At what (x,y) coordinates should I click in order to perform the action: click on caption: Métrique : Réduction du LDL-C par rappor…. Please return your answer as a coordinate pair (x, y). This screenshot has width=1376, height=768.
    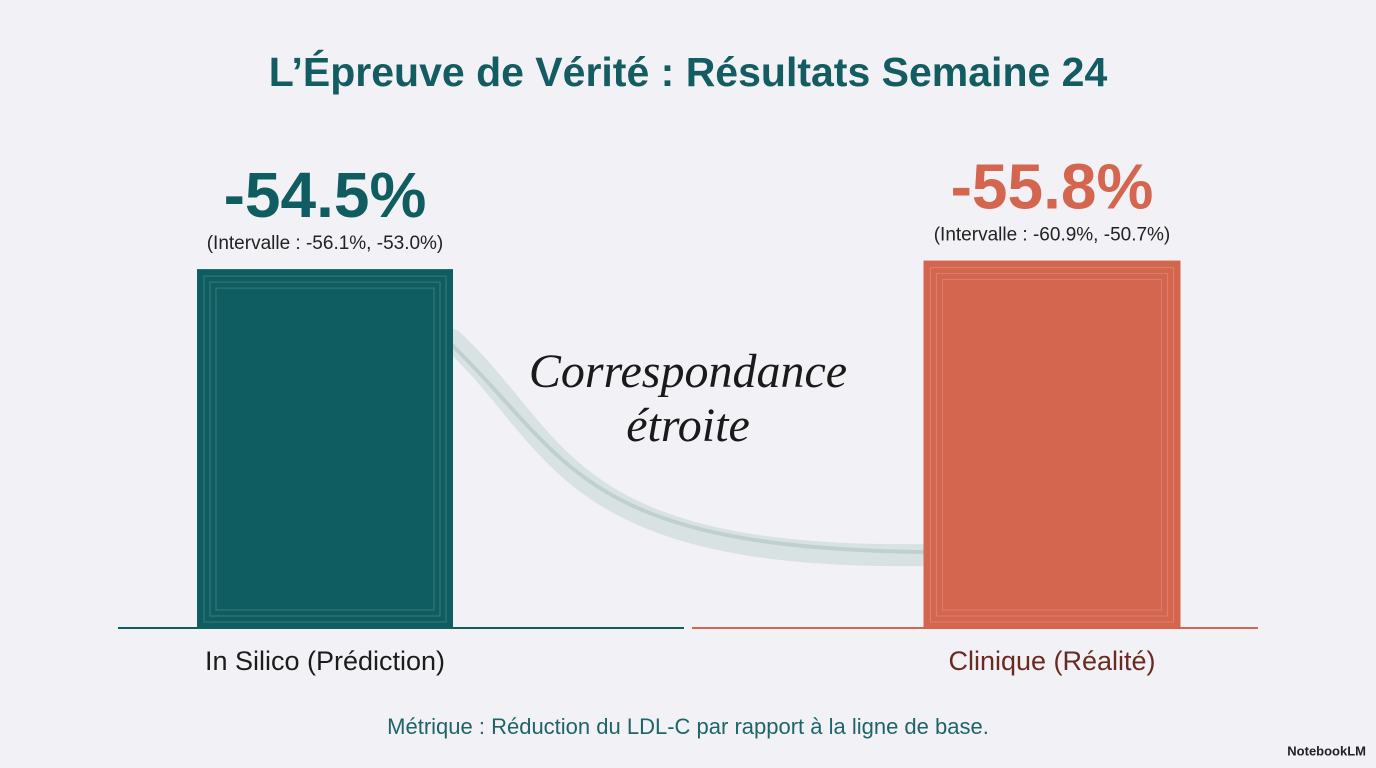
    Looking at the image, I should click on (688, 726).